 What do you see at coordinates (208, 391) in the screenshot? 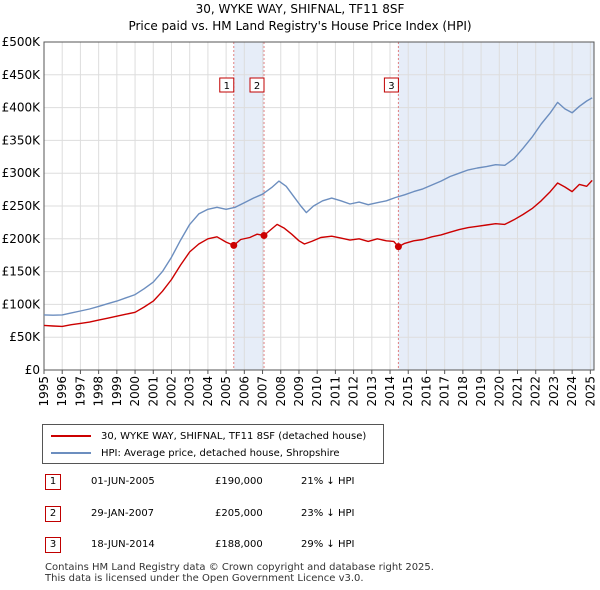
I see `x-tick-label: 2004` at bounding box center [208, 391].